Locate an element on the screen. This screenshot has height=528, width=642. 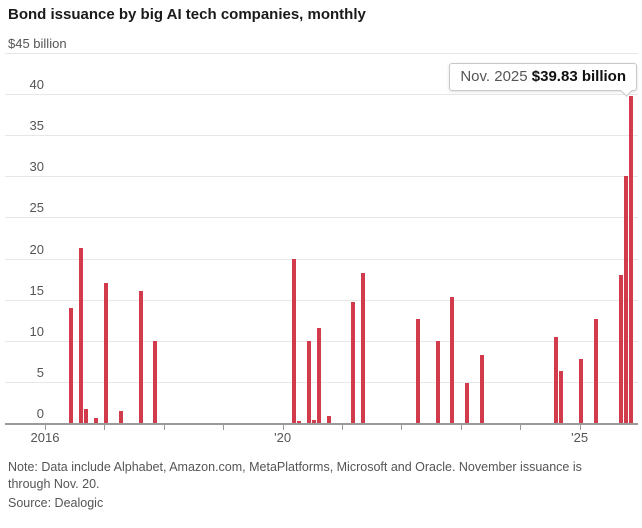
x-axis-label: 2016 is located at coordinates (45, 437).